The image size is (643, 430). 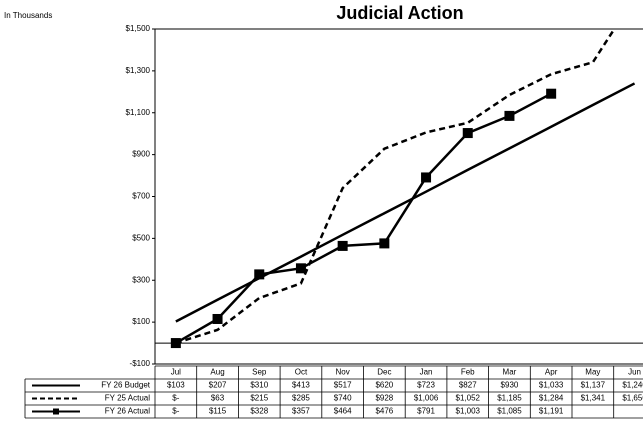 I want to click on table-value: $791, so click(x=426, y=411).